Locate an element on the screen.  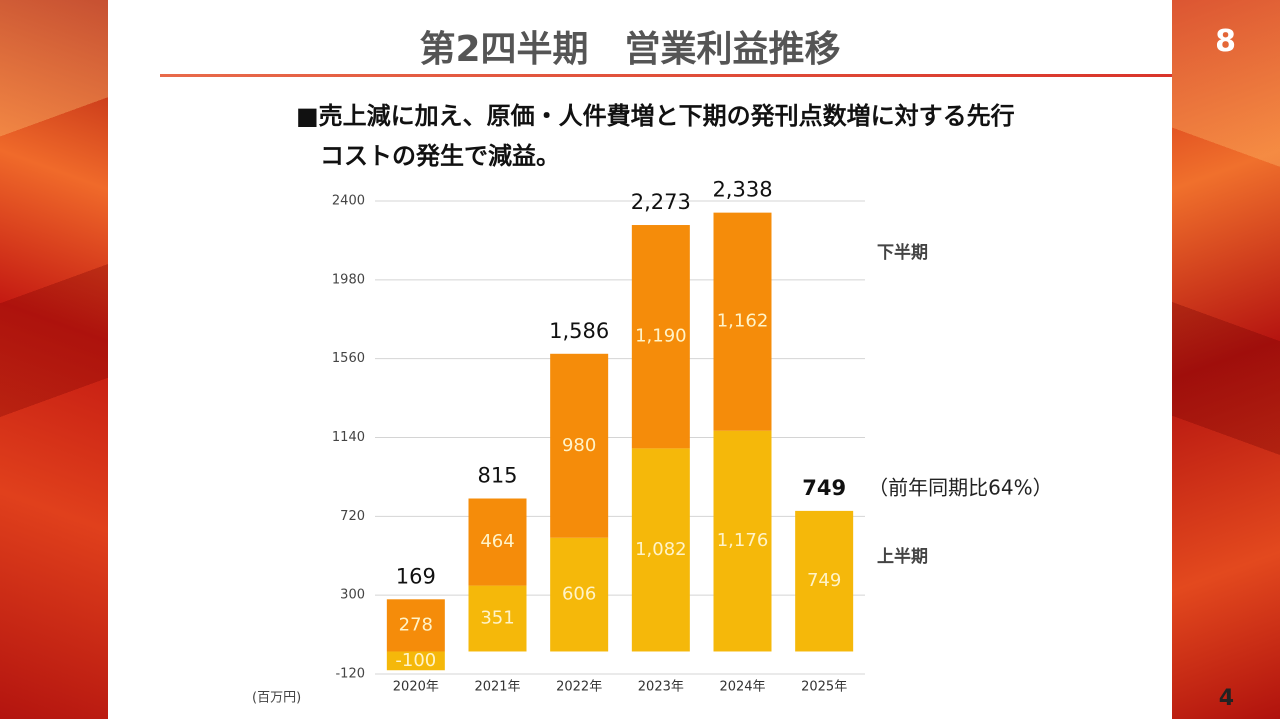
value-label: 351 is located at coordinates (497, 618).